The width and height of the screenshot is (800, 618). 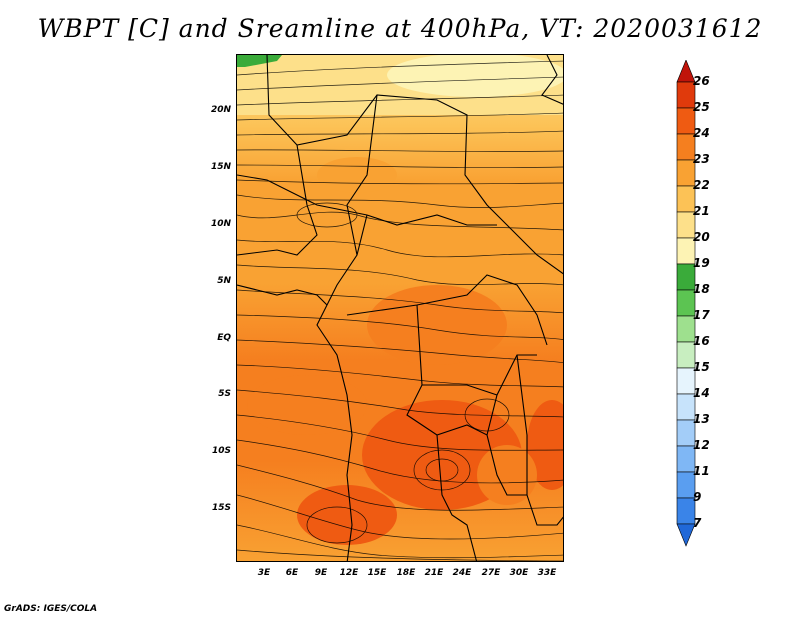 What do you see at coordinates (292, 573) in the screenshot?
I see `lon-label: 6E` at bounding box center [292, 573].